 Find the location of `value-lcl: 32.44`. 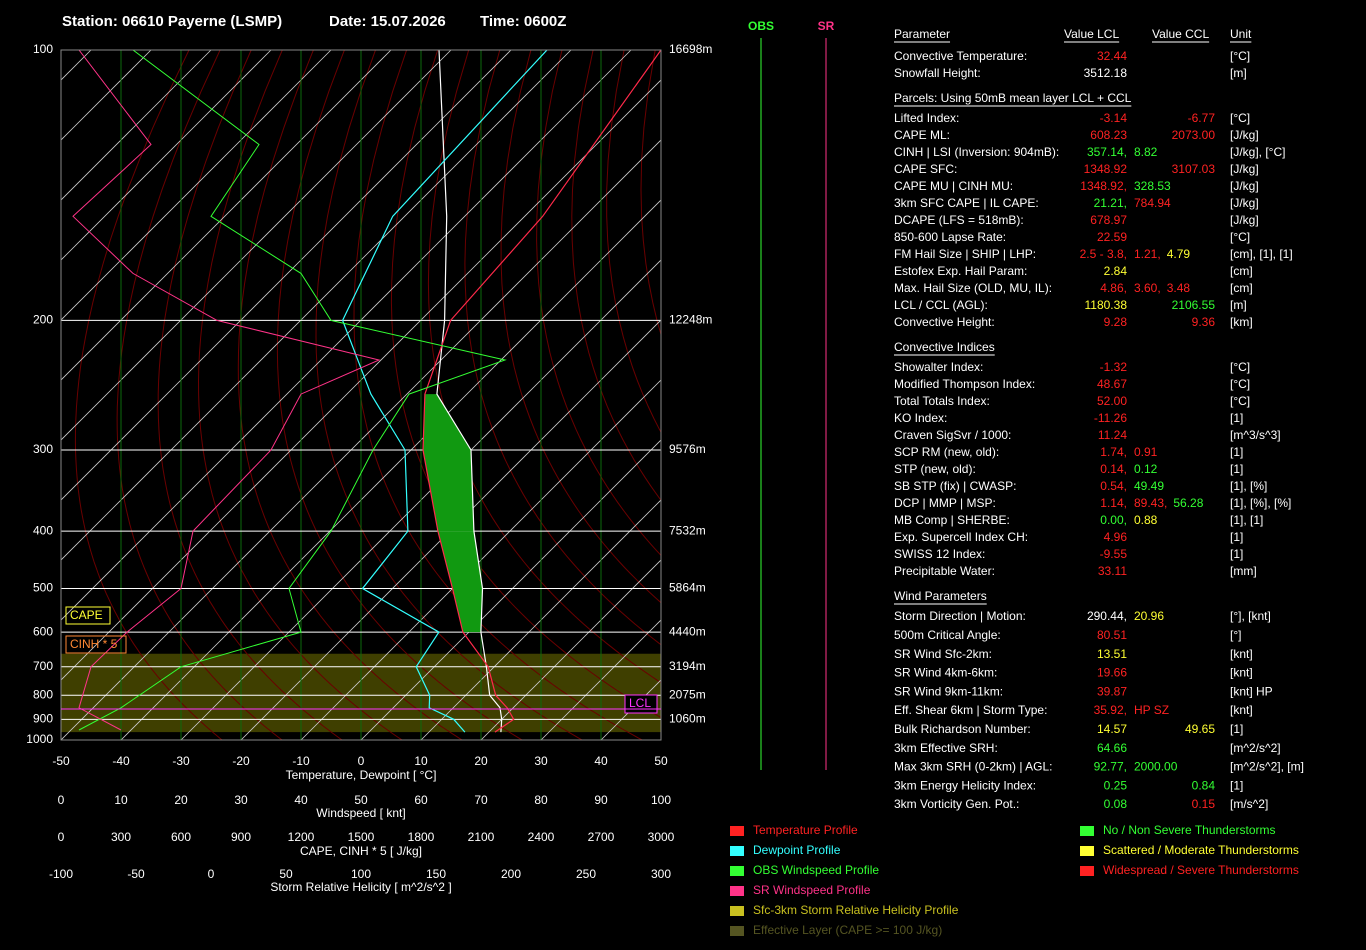

value-lcl: 32.44 is located at coordinates (1112, 56).